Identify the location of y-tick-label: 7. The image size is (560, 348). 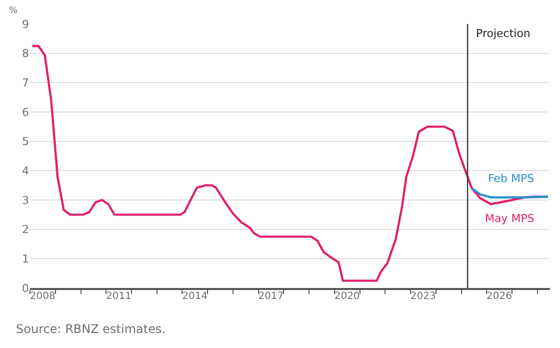
(25, 83).